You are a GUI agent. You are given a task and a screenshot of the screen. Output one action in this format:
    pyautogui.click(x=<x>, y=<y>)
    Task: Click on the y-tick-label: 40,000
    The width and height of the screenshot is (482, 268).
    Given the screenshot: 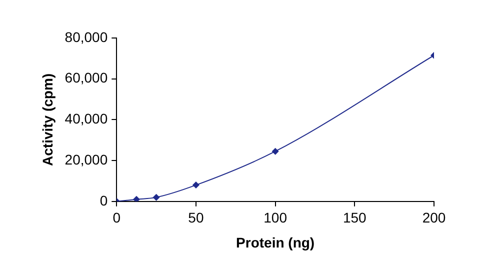 What is the action you would take?
    pyautogui.click(x=86, y=118)
    